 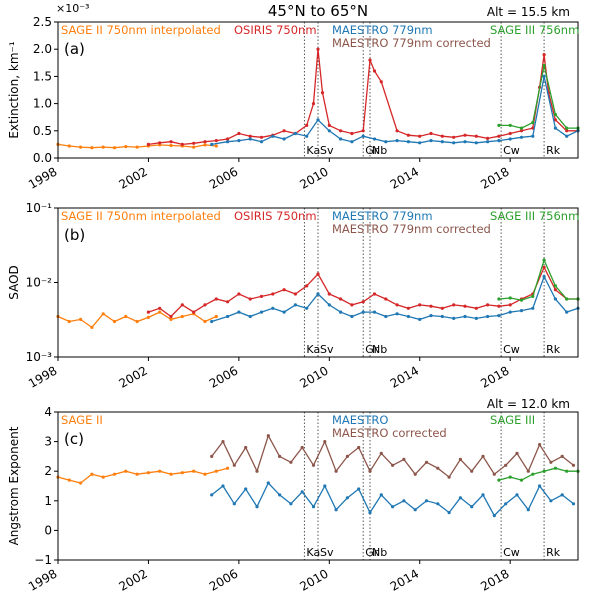 What do you see at coordinates (392, 456) in the screenshot?
I see `series-line-maestro_corr` at bounding box center [392, 456].